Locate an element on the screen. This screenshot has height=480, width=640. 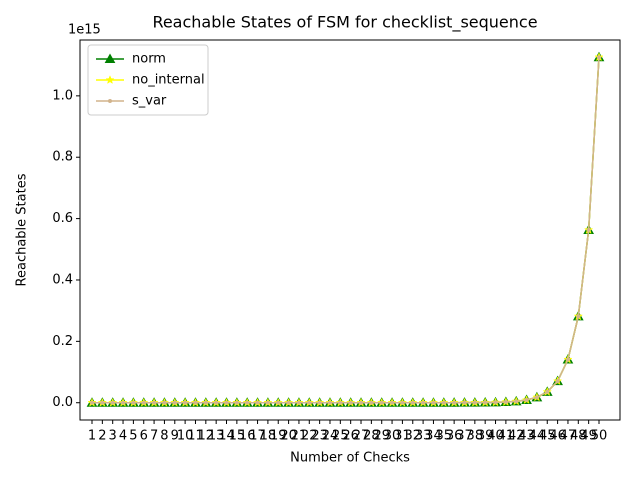
x-tick-label: 25 is located at coordinates (340, 436).